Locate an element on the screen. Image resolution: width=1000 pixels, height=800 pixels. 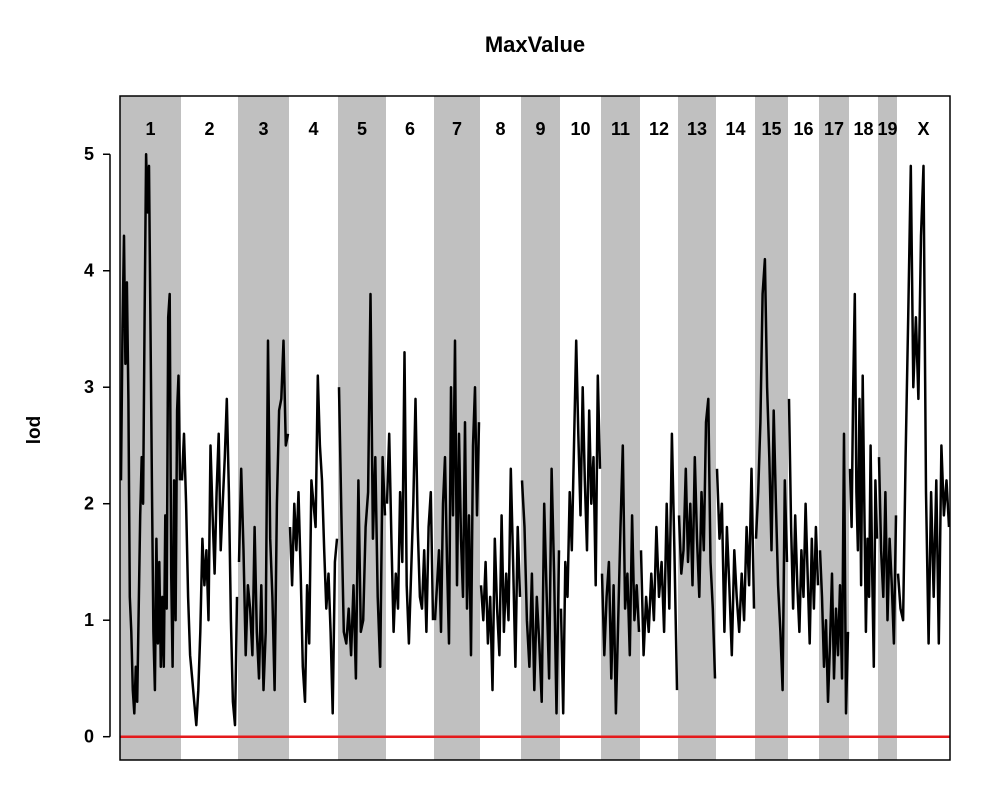
chromosome-label-4: 4 is located at coordinates (313, 129).